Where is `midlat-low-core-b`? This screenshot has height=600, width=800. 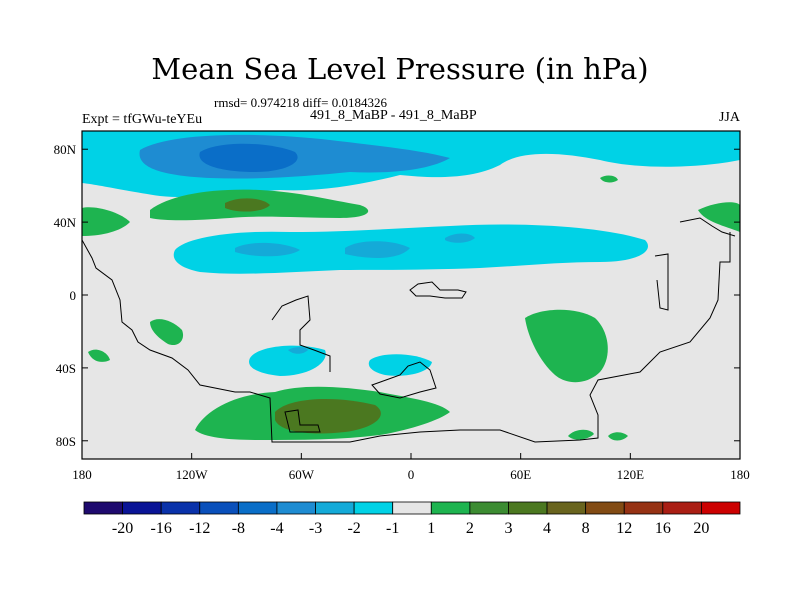
midlat-low-core-b is located at coordinates (377, 249).